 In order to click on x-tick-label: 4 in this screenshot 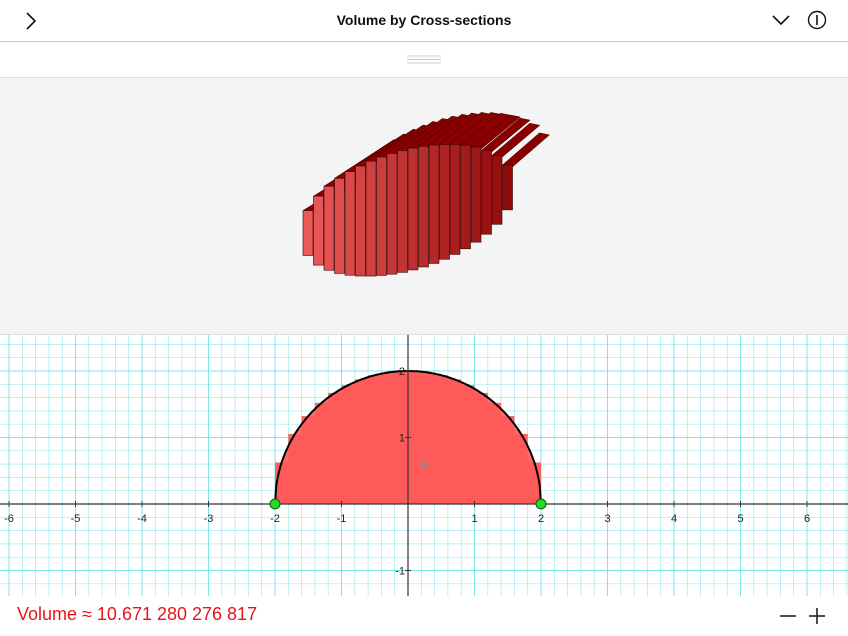, I will do `click(674, 519)`.